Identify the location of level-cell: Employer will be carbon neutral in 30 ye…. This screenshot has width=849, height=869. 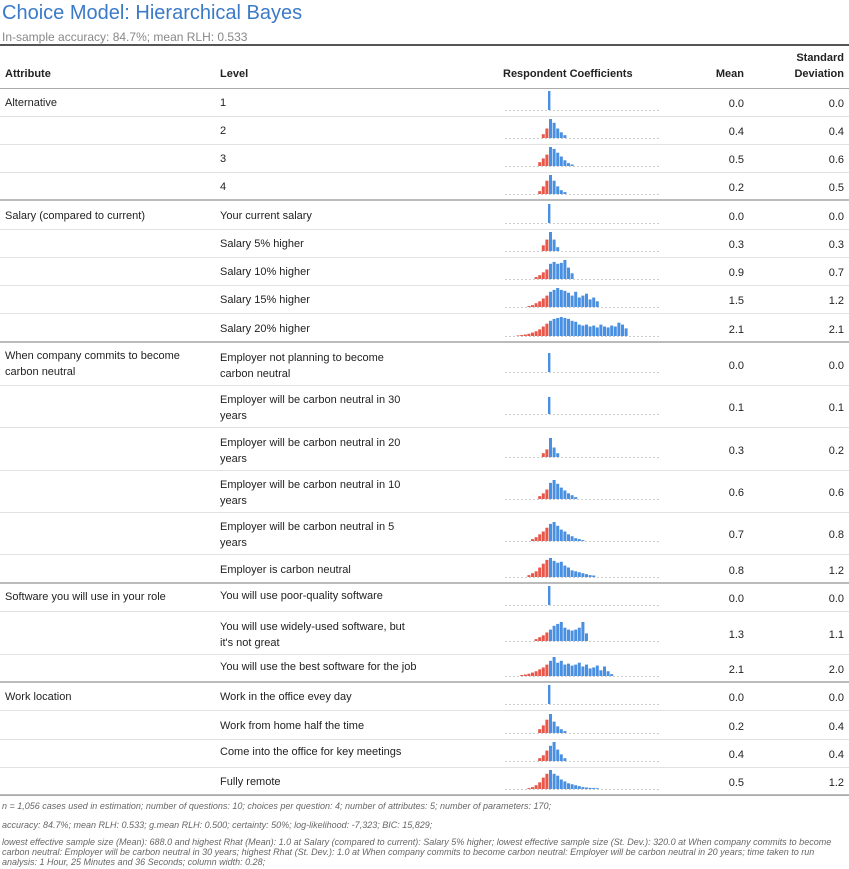
(310, 408).